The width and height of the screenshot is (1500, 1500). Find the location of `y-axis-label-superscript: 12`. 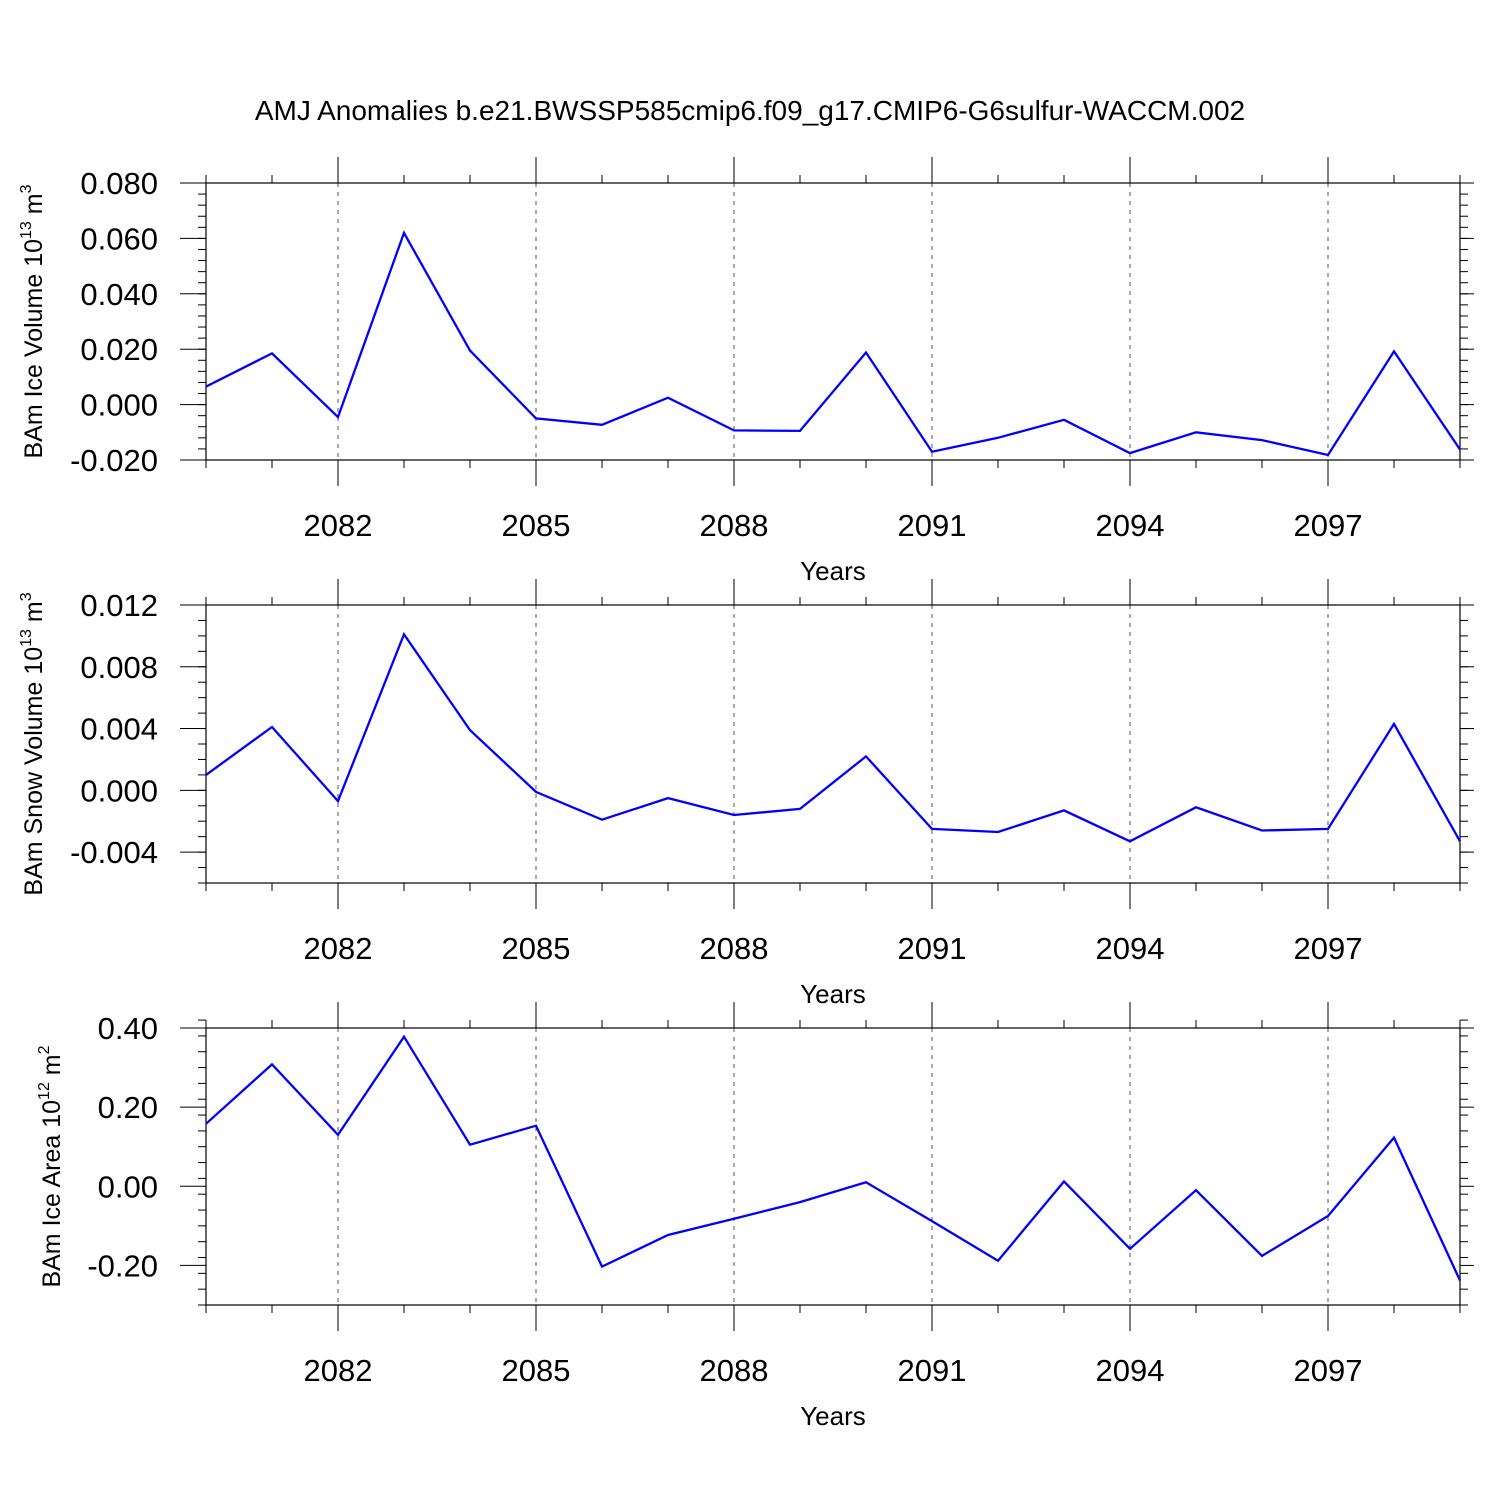

y-axis-label-superscript: 12 is located at coordinates (44, 1091).